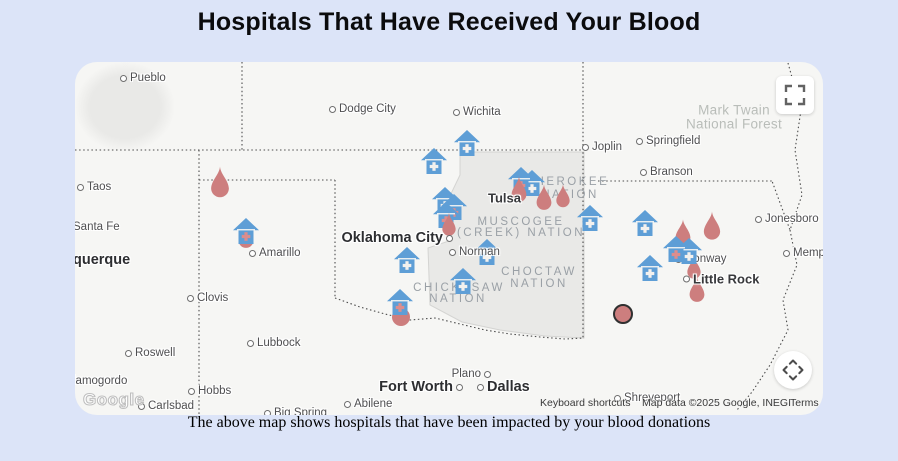 The height and width of the screenshot is (461, 898). I want to click on city-label-oklahoma-city: Oklahoma City, so click(397, 238).